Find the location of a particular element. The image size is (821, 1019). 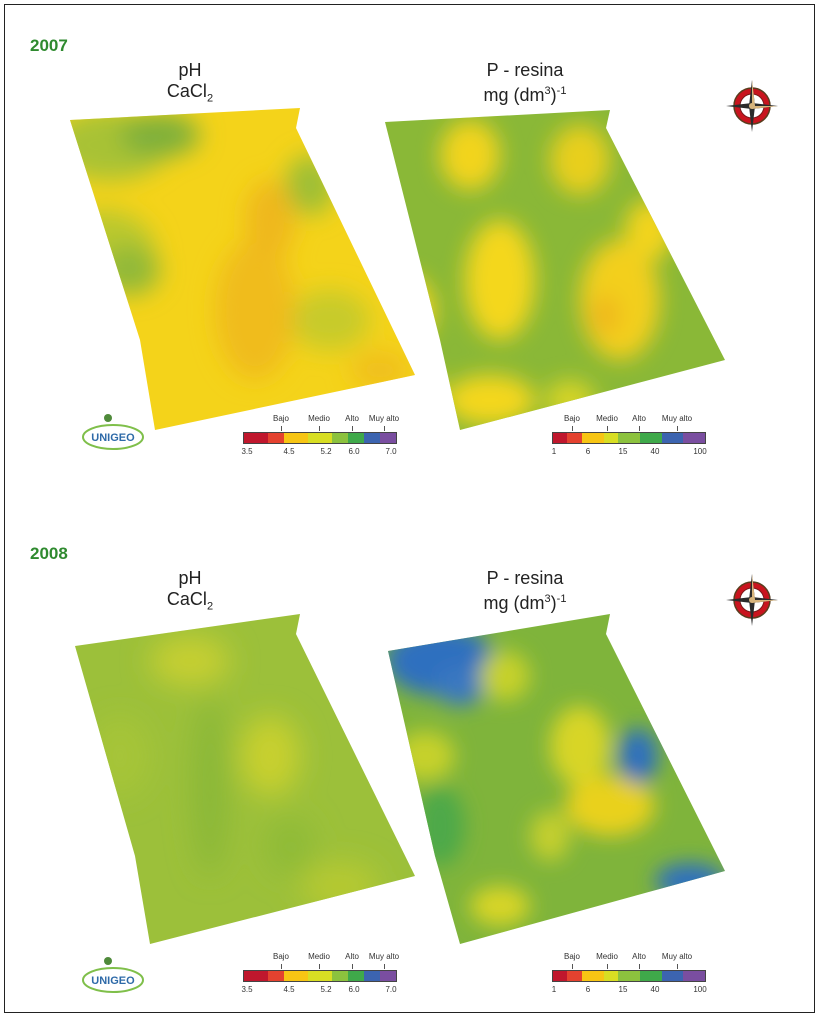

p-resina-title-2007: P - resina mg (dm3)-1 is located at coordinates (525, 82).